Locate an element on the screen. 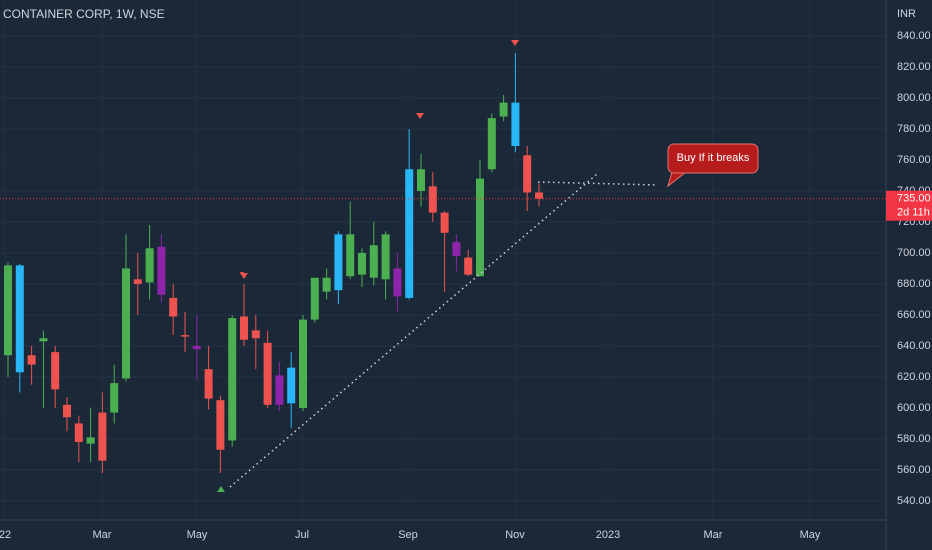  y-tick-label: 780.00 is located at coordinates (914, 129).